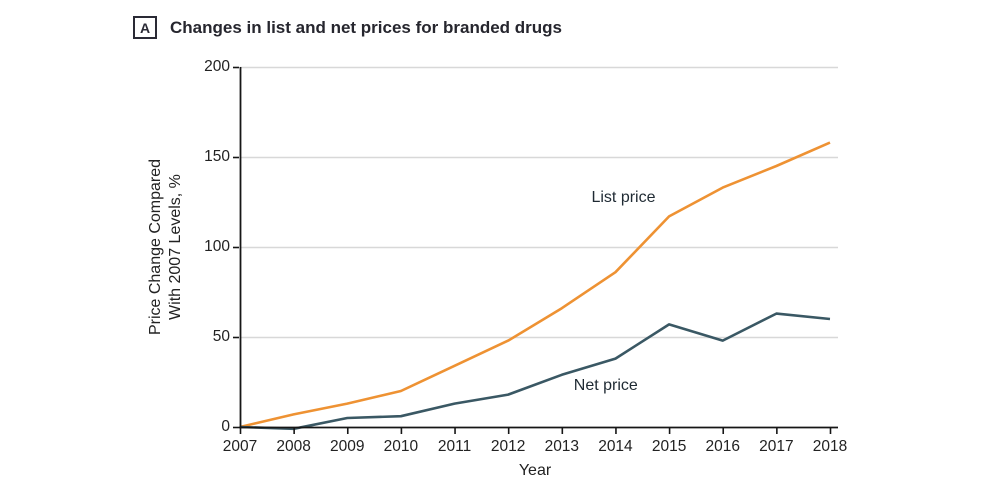 The height and width of the screenshot is (496, 995). I want to click on x-tick-label-2011: 2011, so click(454, 446).